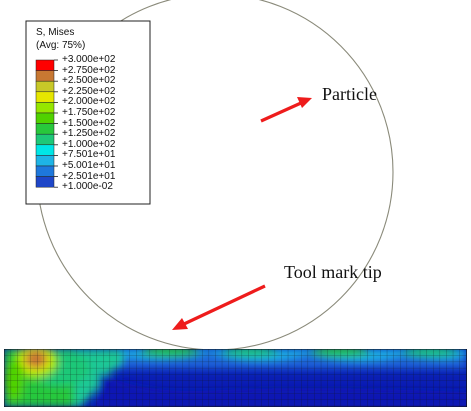  What do you see at coordinates (87, 187) in the screenshot?
I see `legend-label: +1.000e-02` at bounding box center [87, 187].